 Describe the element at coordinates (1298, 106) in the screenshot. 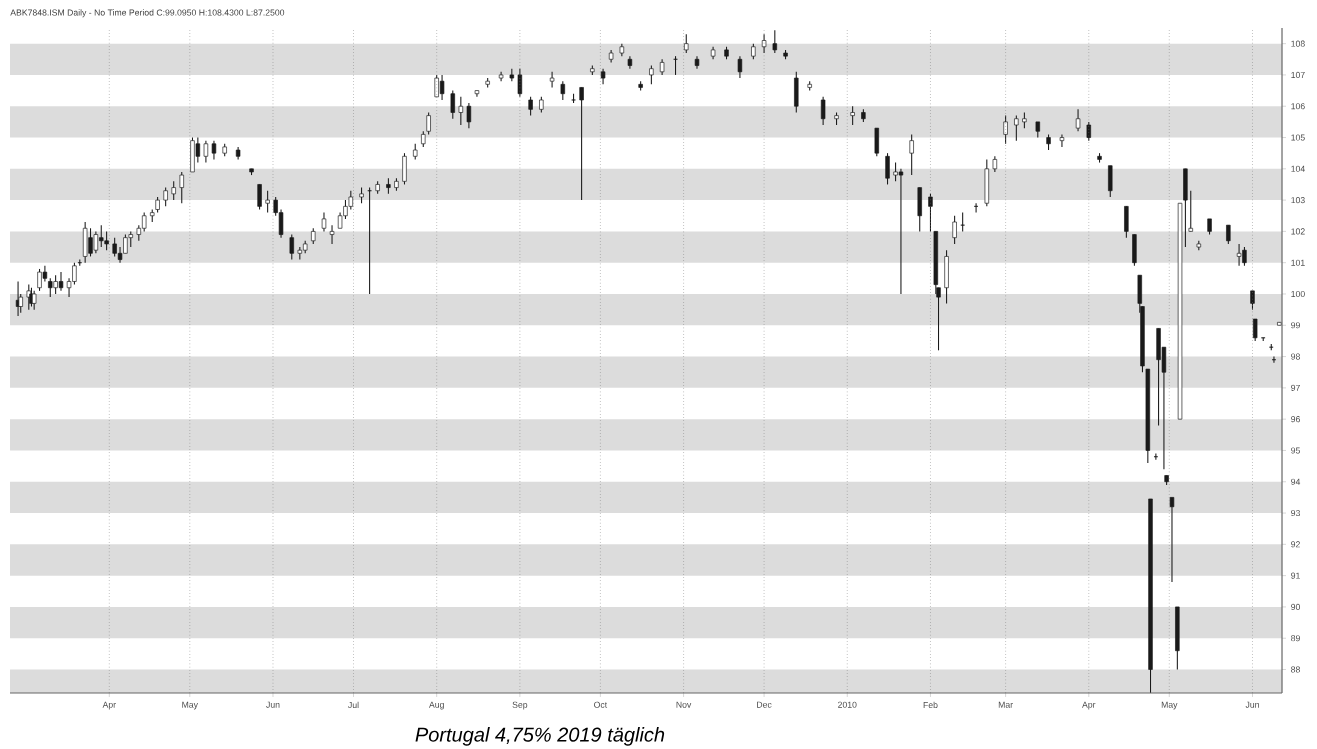

I see `y-tick-label: 106` at that location.